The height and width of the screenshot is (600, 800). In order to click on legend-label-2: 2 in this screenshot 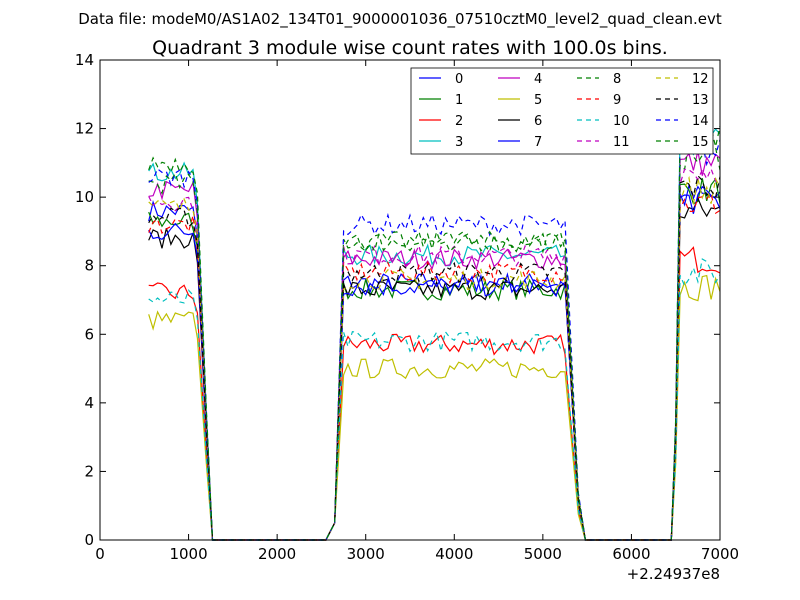, I will do `click(459, 121)`.